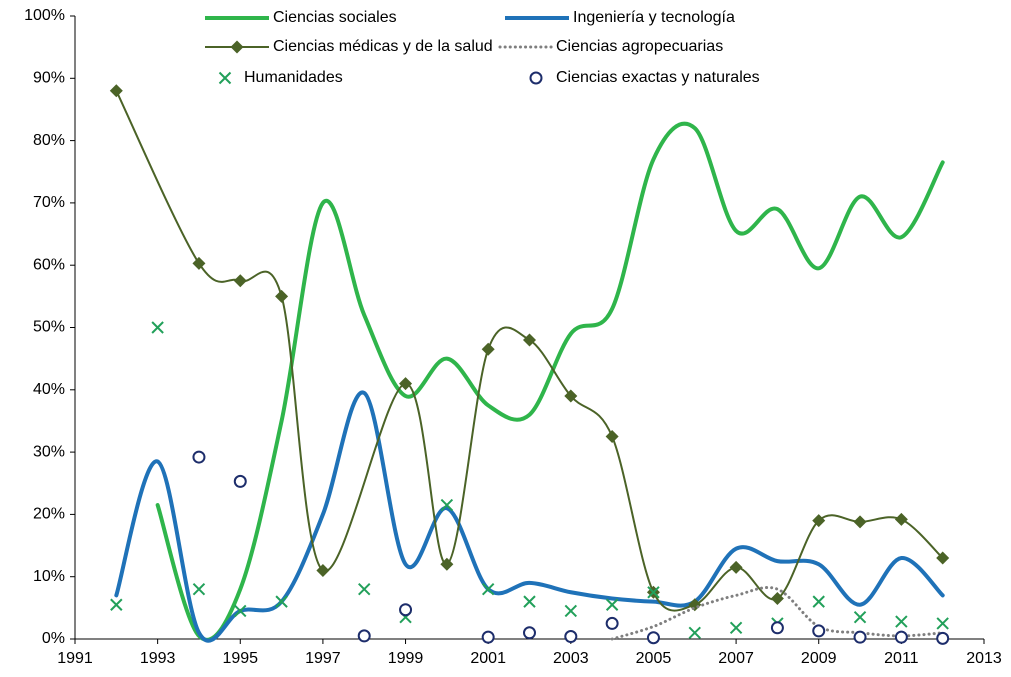 This screenshot has height=677, width=1011. What do you see at coordinates (49, 140) in the screenshot?
I see `y-tick-label: 80%` at bounding box center [49, 140].